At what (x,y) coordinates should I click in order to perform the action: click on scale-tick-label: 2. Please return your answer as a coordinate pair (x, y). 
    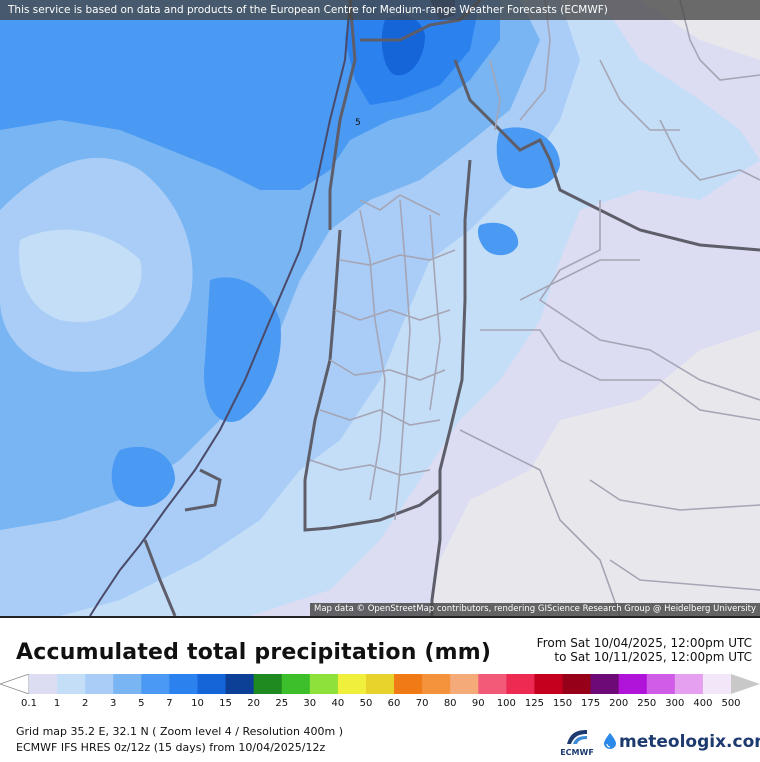
    Looking at the image, I should click on (85, 703).